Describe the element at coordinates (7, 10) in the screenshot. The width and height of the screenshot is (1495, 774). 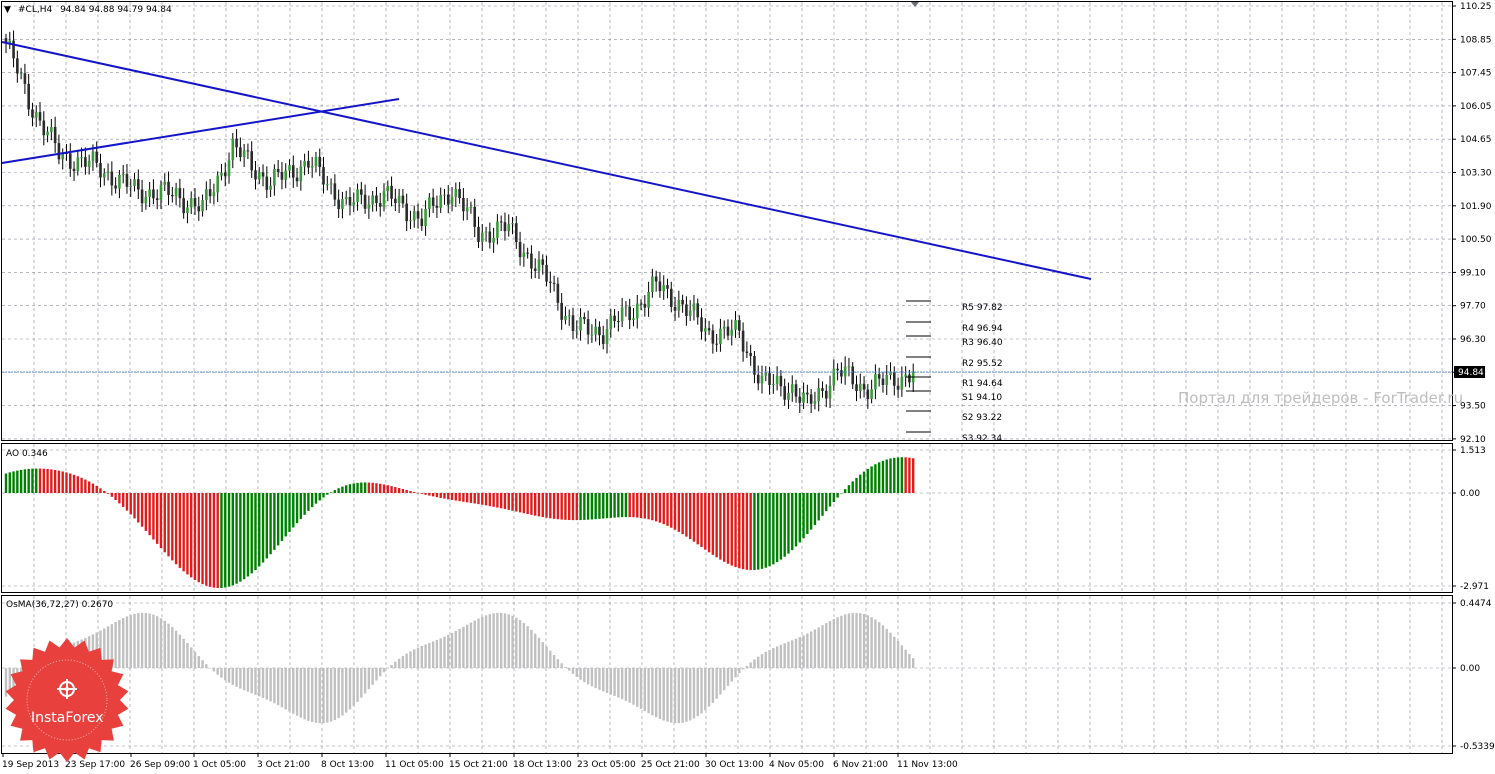
I see `dropdown-arrow-icon: ▼` at that location.